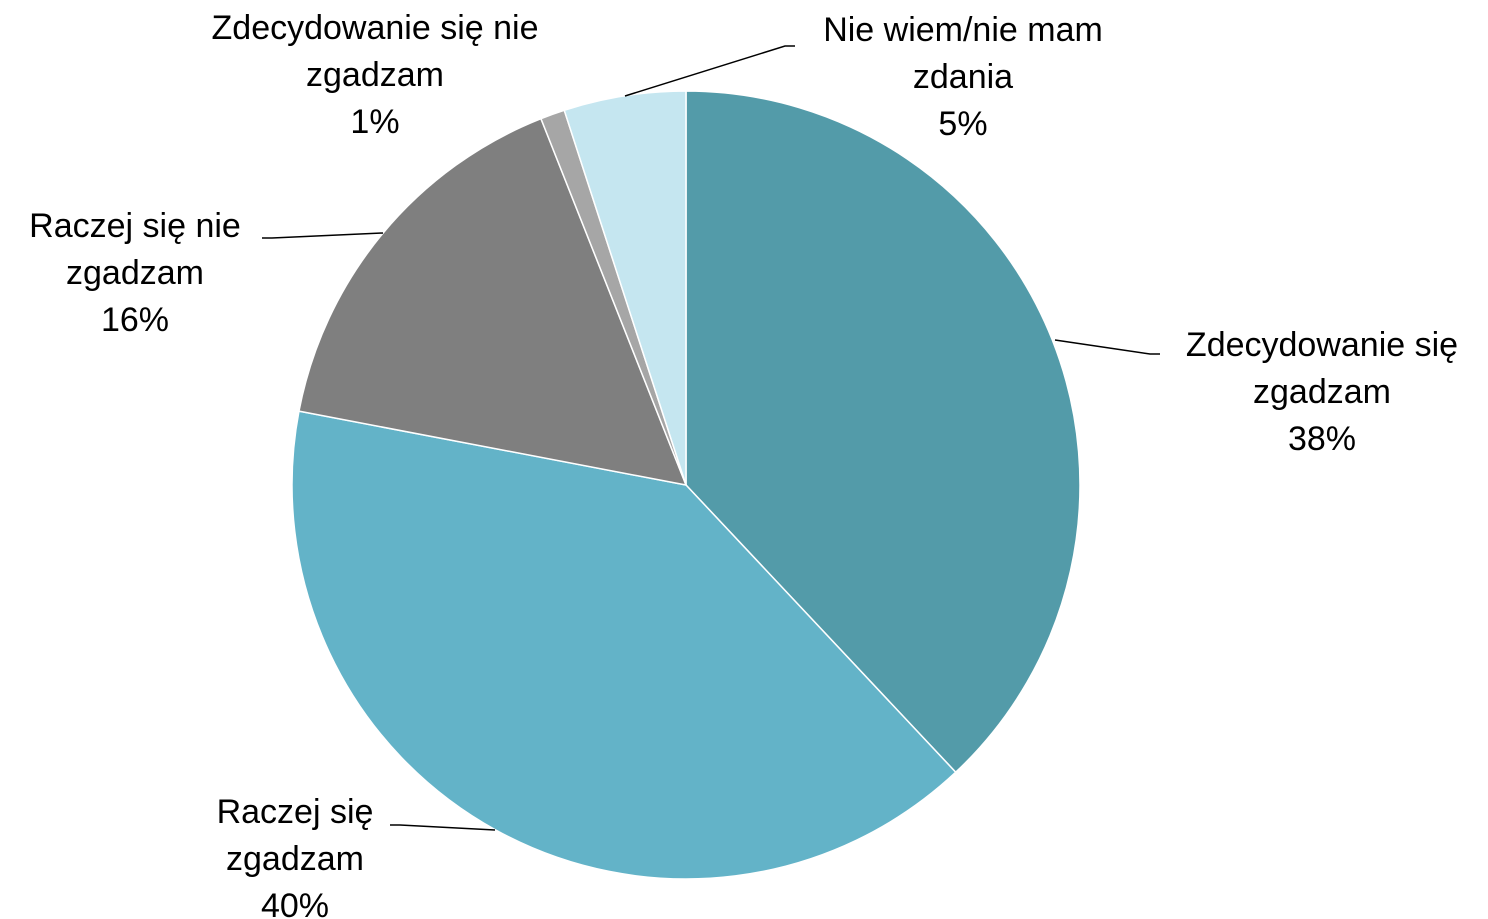 The height and width of the screenshot is (919, 1488). What do you see at coordinates (963, 124) in the screenshot?
I see `value-label: 5%` at bounding box center [963, 124].